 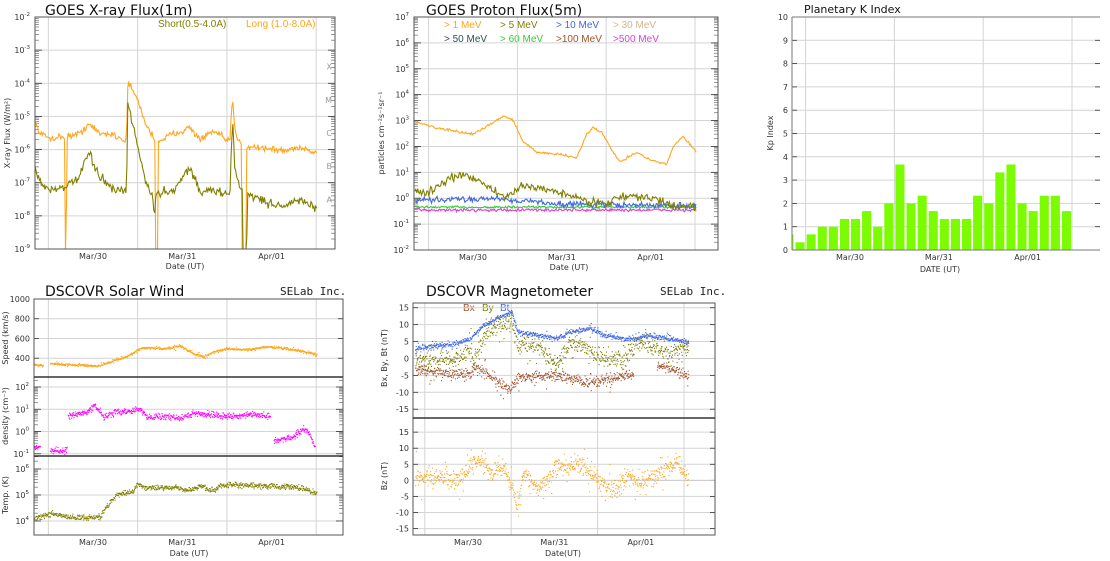 I want to click on kp-title: Planetary K Index, so click(x=852, y=9).